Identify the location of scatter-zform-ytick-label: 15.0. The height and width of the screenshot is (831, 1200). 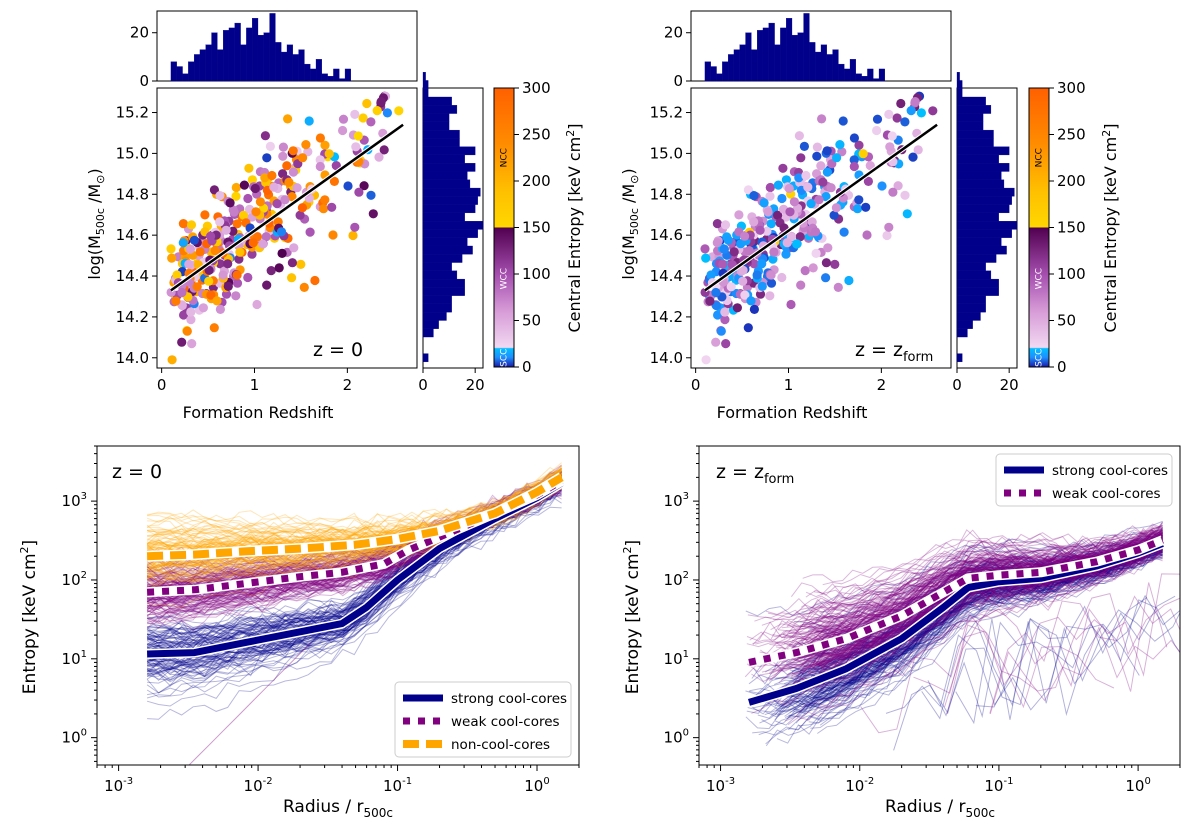
(666, 153).